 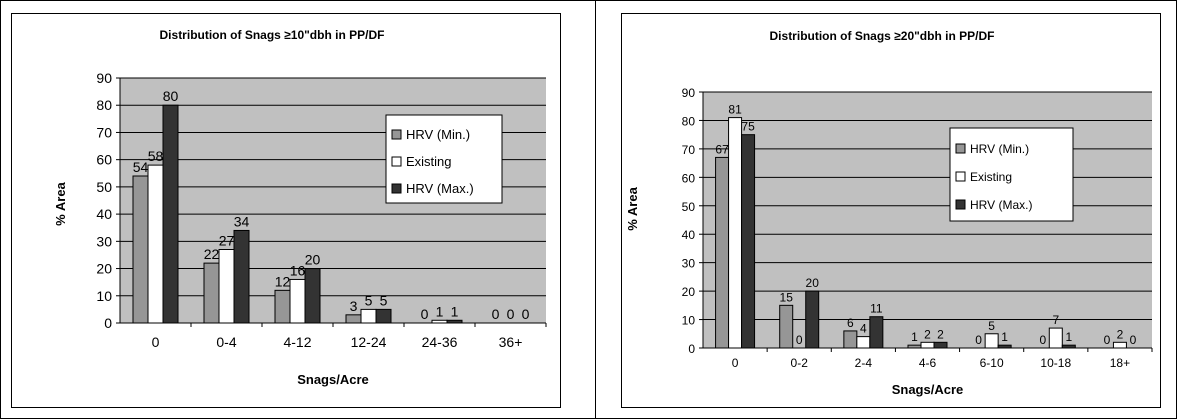 I want to click on chart-2-y-axis-title: % Area, so click(x=632, y=208).